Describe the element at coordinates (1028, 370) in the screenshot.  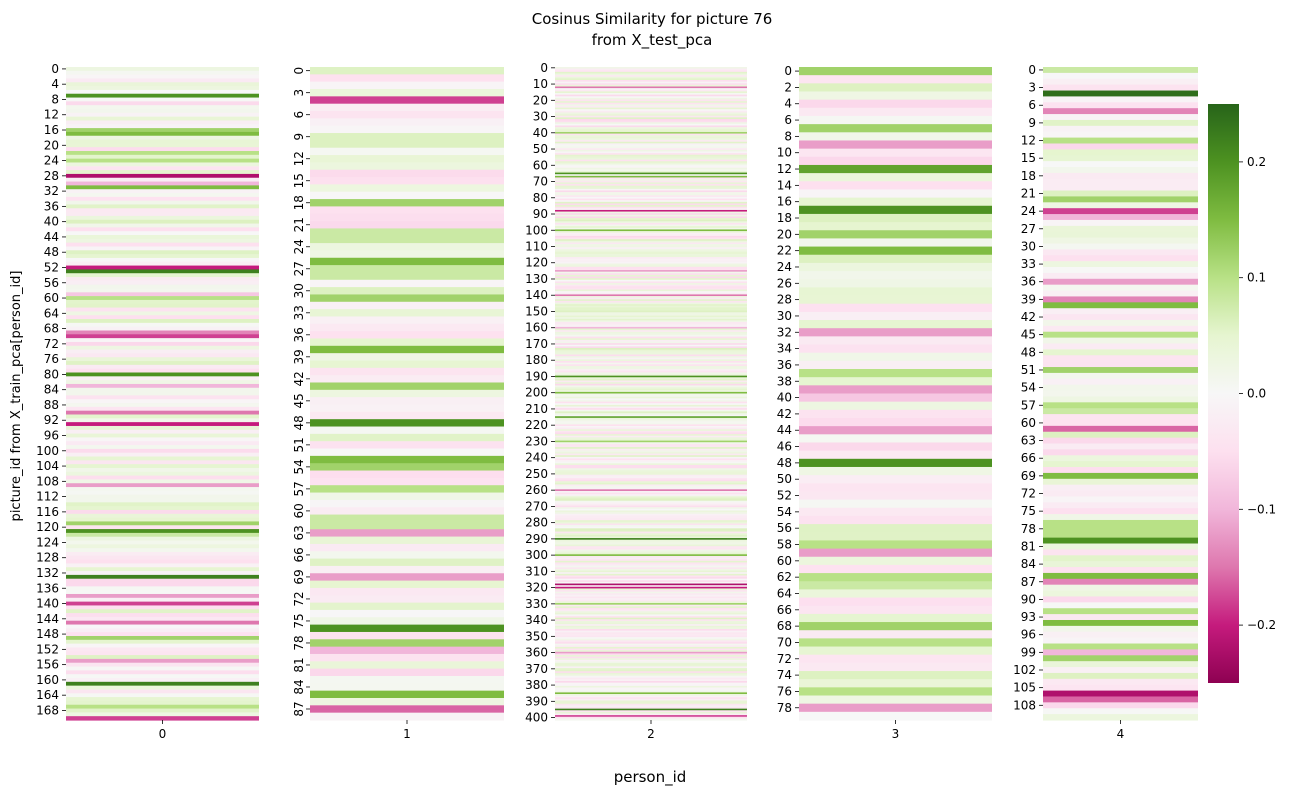
I see `y-tick-label: 51` at that location.